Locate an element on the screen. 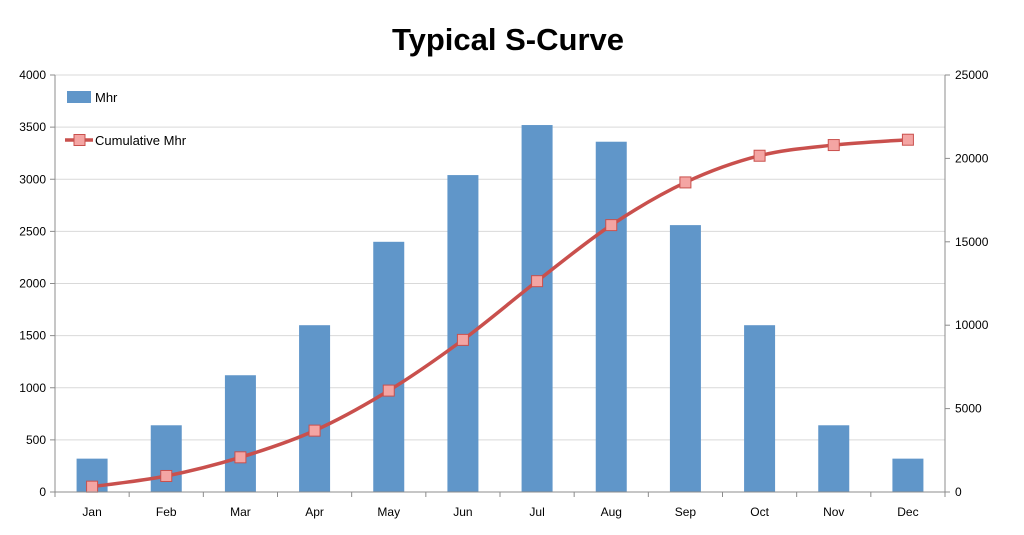  y-tick-label: 0 is located at coordinates (42, 492).